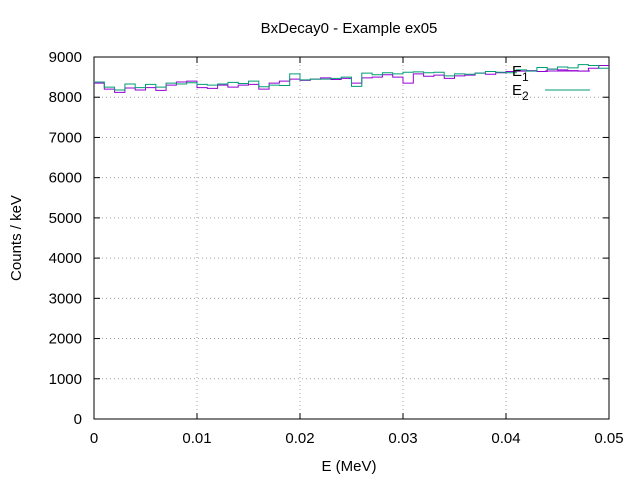  Describe the element at coordinates (65, 137) in the screenshot. I see `y-tick-label: 7000` at that location.